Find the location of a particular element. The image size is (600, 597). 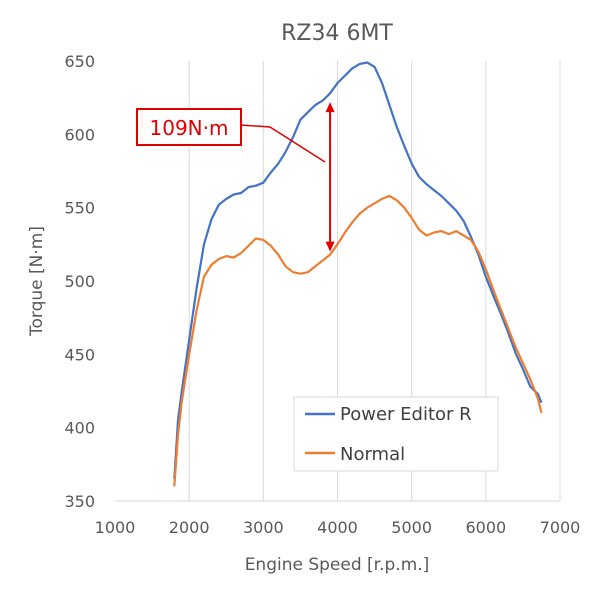

y-tick-label: 650 is located at coordinates (79, 61).